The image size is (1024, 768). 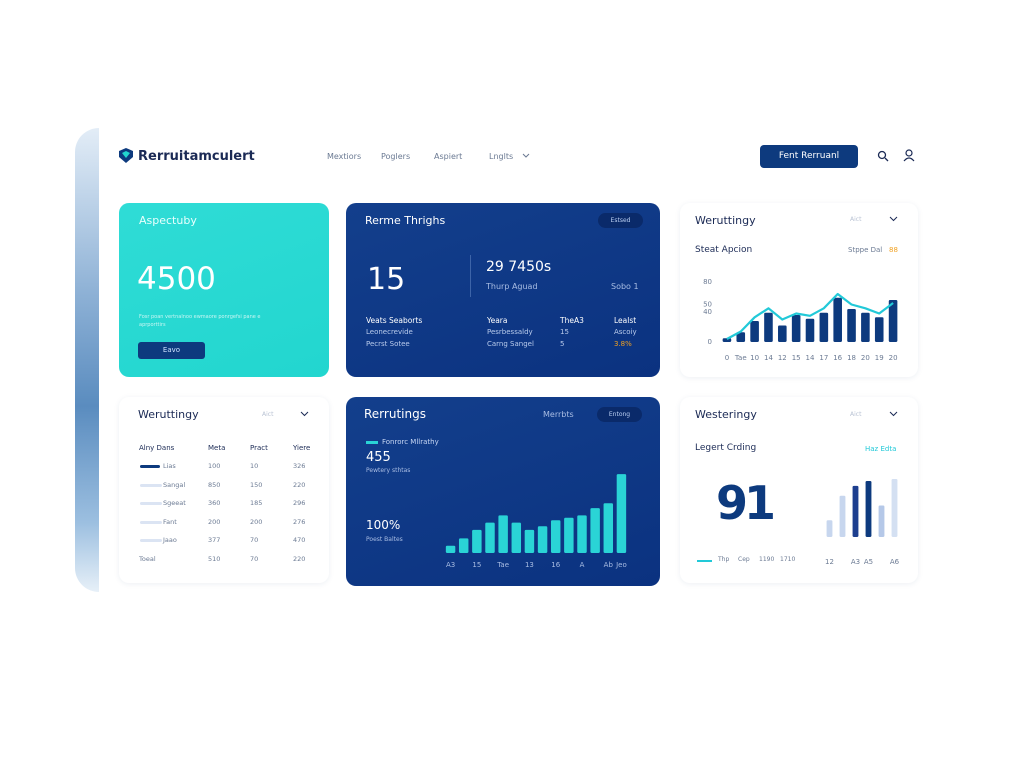 What do you see at coordinates (87, 360) in the screenshot?
I see `side-strip` at bounding box center [87, 360].